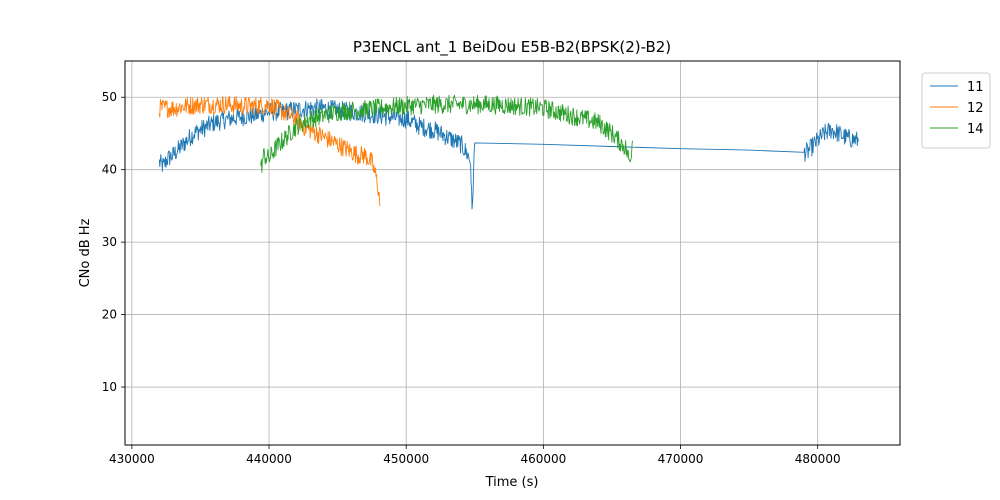 Image resolution: width=1000 pixels, height=500 pixels. What do you see at coordinates (543, 459) in the screenshot?
I see `x-tick-label: 460000` at bounding box center [543, 459].